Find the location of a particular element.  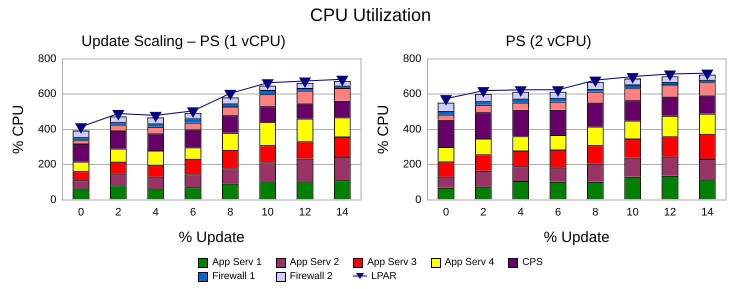

legend-label: App Serv 1 is located at coordinates (237, 262).